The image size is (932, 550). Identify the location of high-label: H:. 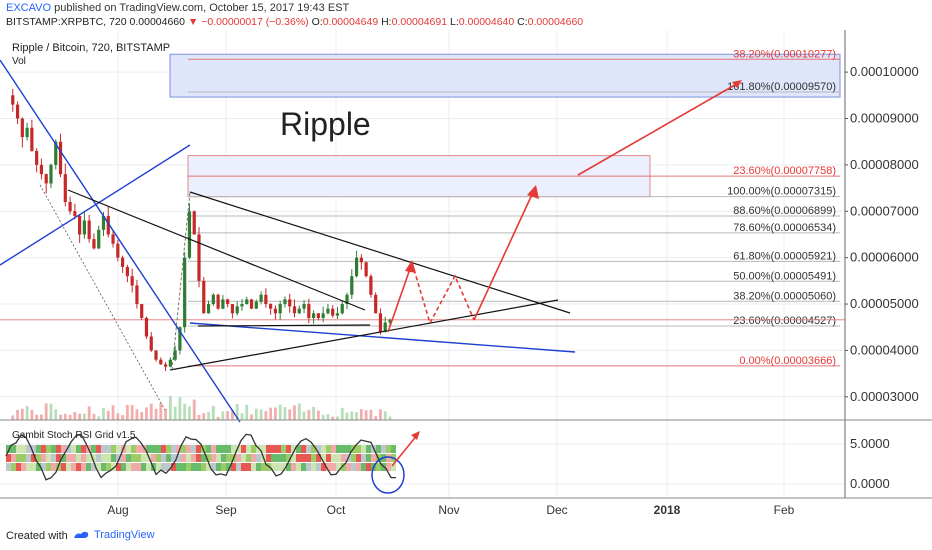
(386, 22).